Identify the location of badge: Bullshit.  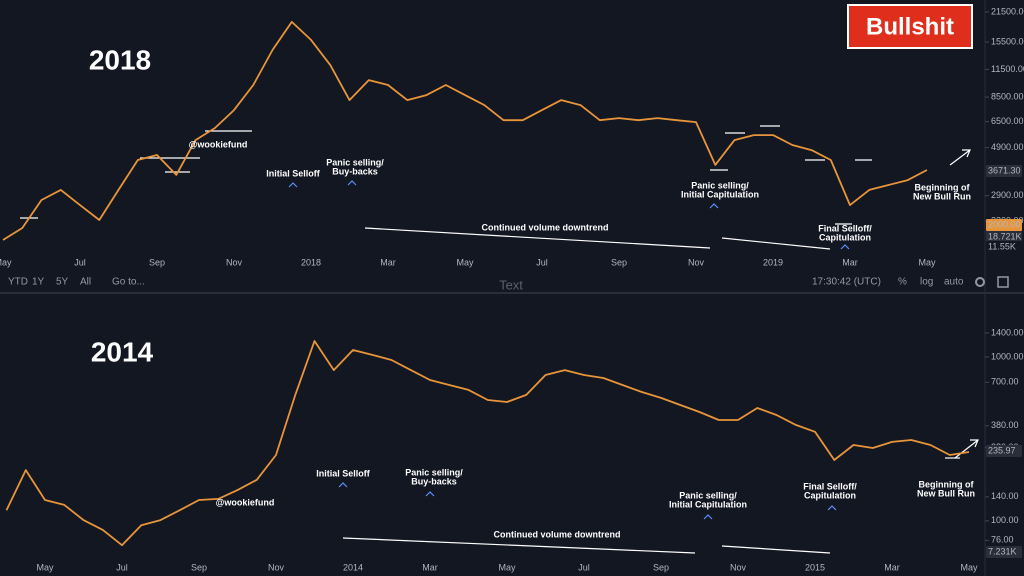
(910, 26).